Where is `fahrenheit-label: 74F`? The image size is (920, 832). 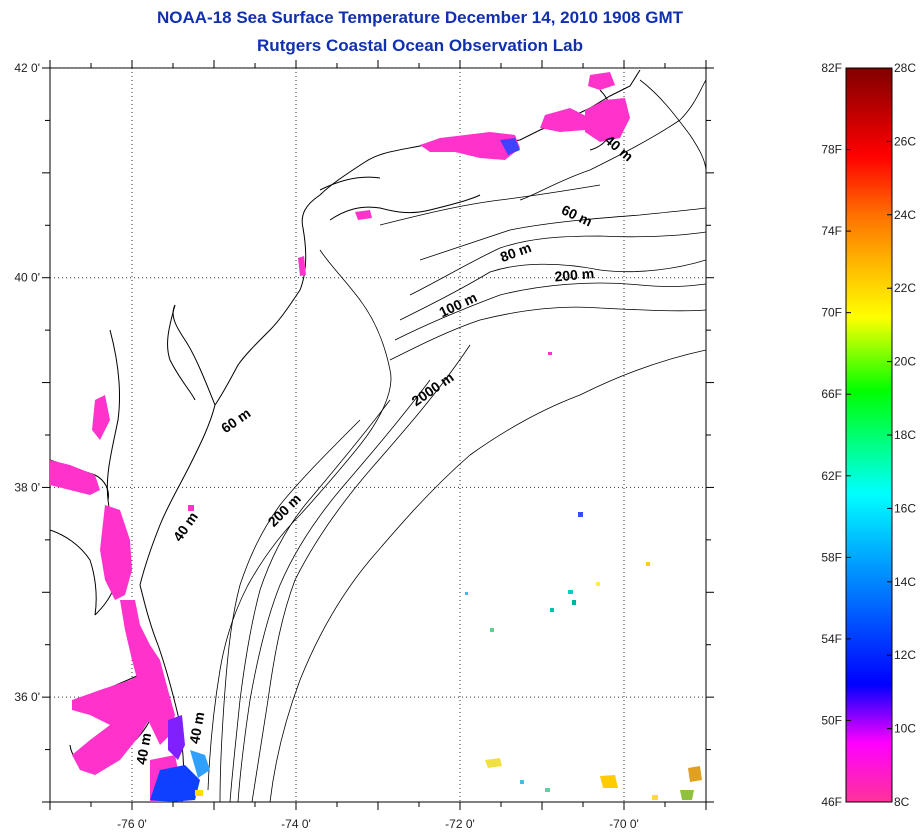
fahrenheit-label: 74F is located at coordinates (831, 231).